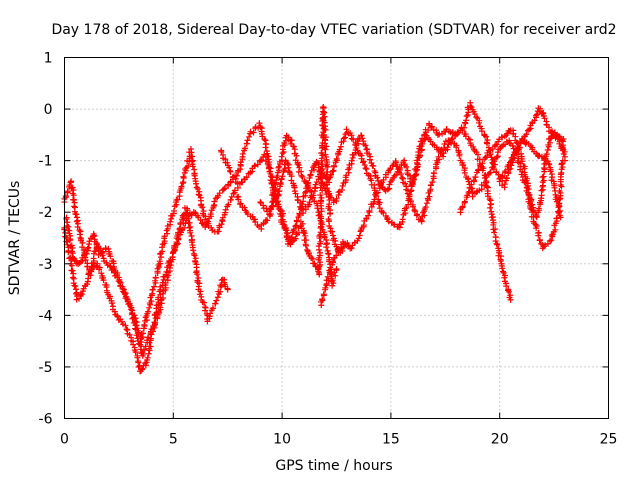 The width and height of the screenshot is (640, 480). Describe the element at coordinates (15, 238) in the screenshot. I see `y-axis-label: SDTVAR / TECUs` at that location.